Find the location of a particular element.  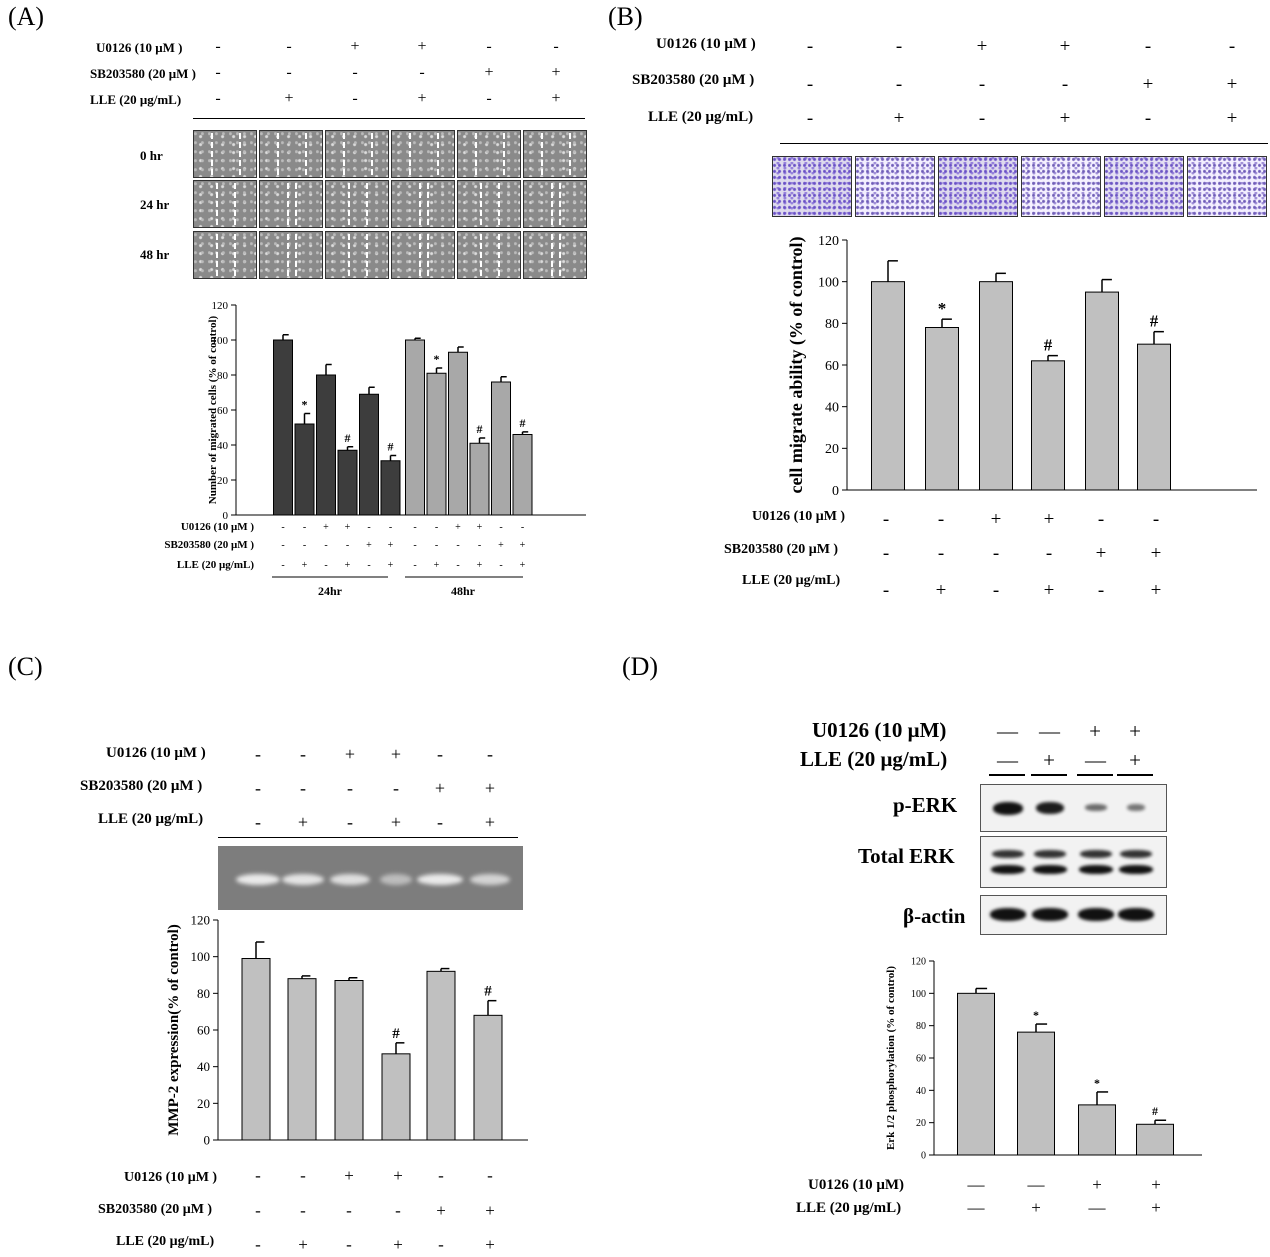

a-u0126-label: U0126 (10 μM ) is located at coordinates (139, 47).